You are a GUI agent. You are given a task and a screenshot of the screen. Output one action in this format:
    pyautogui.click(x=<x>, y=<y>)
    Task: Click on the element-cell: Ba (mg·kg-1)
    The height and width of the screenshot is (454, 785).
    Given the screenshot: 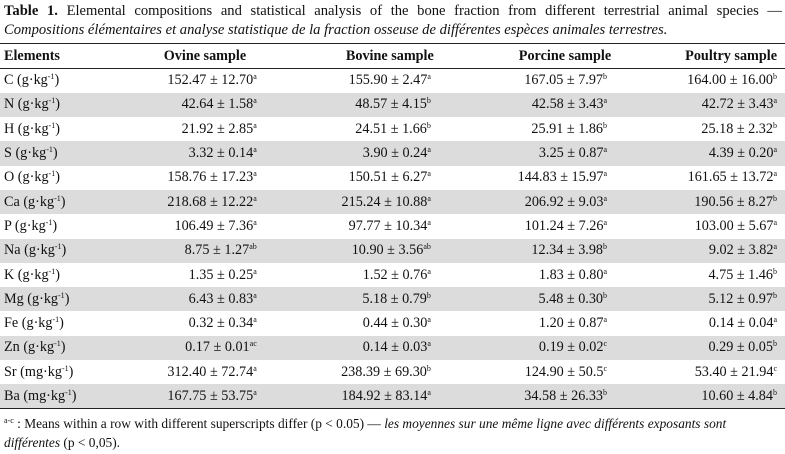 What is the action you would take?
    pyautogui.click(x=54, y=397)
    